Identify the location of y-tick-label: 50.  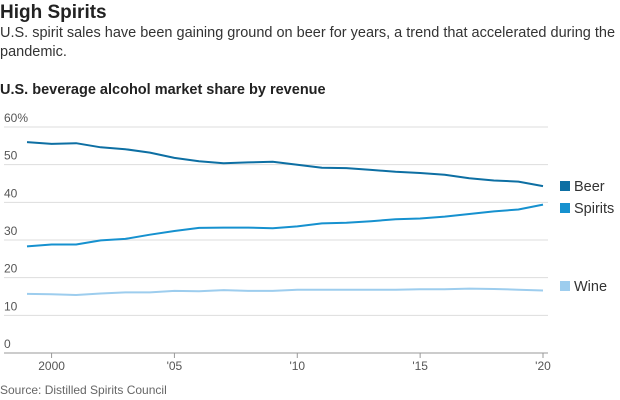
(11, 156).